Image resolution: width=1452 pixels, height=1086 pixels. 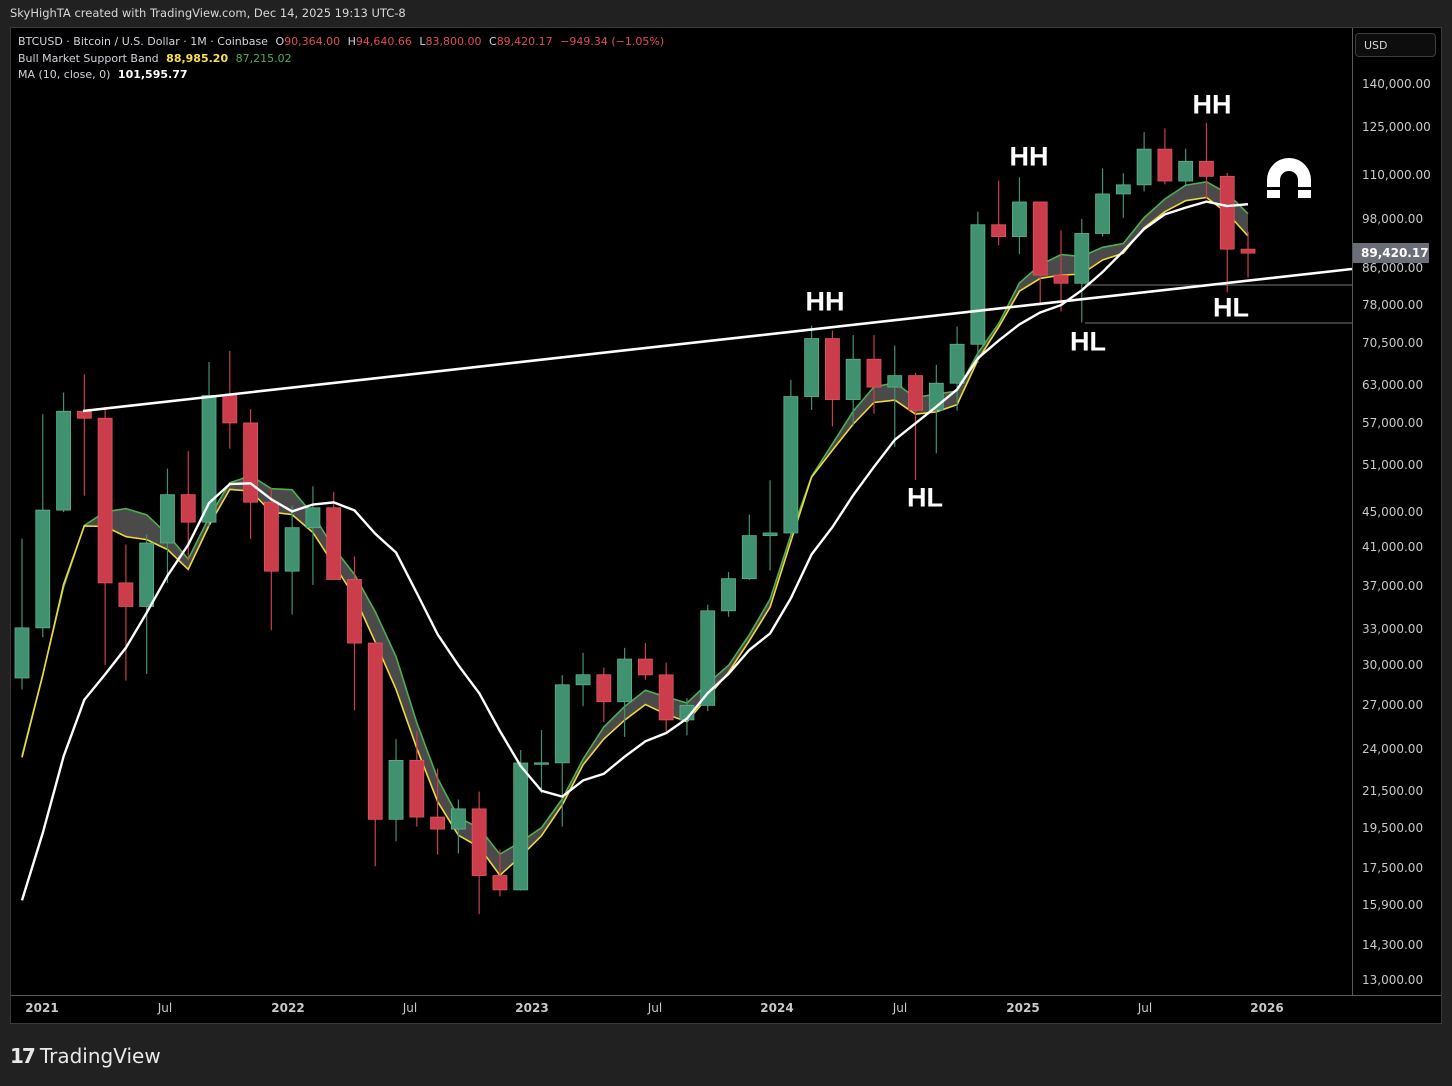 What do you see at coordinates (383, 41) in the screenshot?
I see `high-value: 94,640.66` at bounding box center [383, 41].